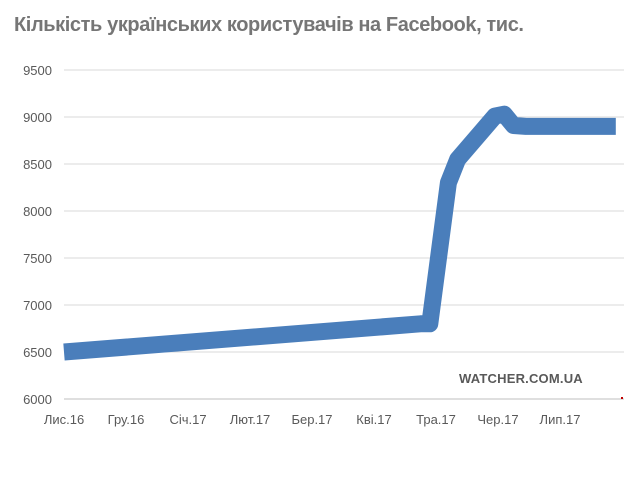 This screenshot has height=477, width=633. I want to click on x-tick-label: Чер.17, so click(497, 419).